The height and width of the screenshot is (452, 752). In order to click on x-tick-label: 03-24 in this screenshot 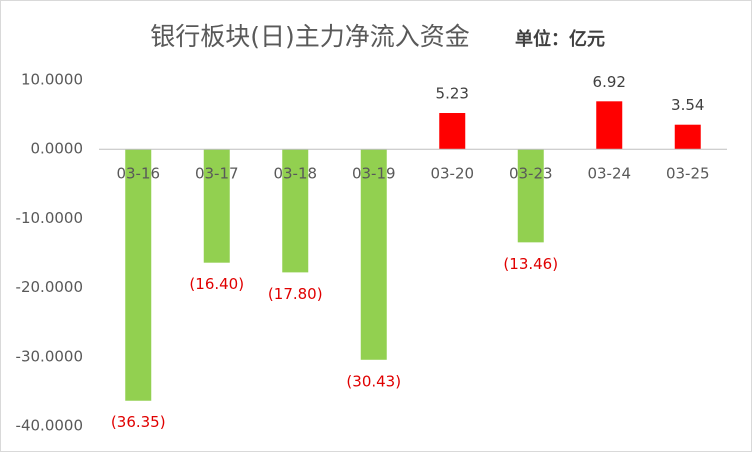, I will do `click(609, 174)`.